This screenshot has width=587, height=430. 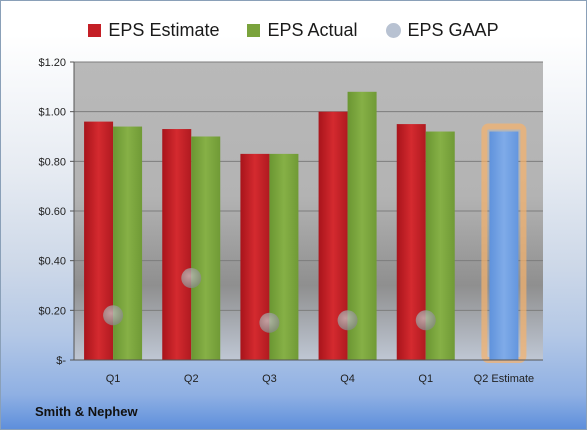 I want to click on x-tick-label: Q2 Estimate, so click(x=504, y=379).